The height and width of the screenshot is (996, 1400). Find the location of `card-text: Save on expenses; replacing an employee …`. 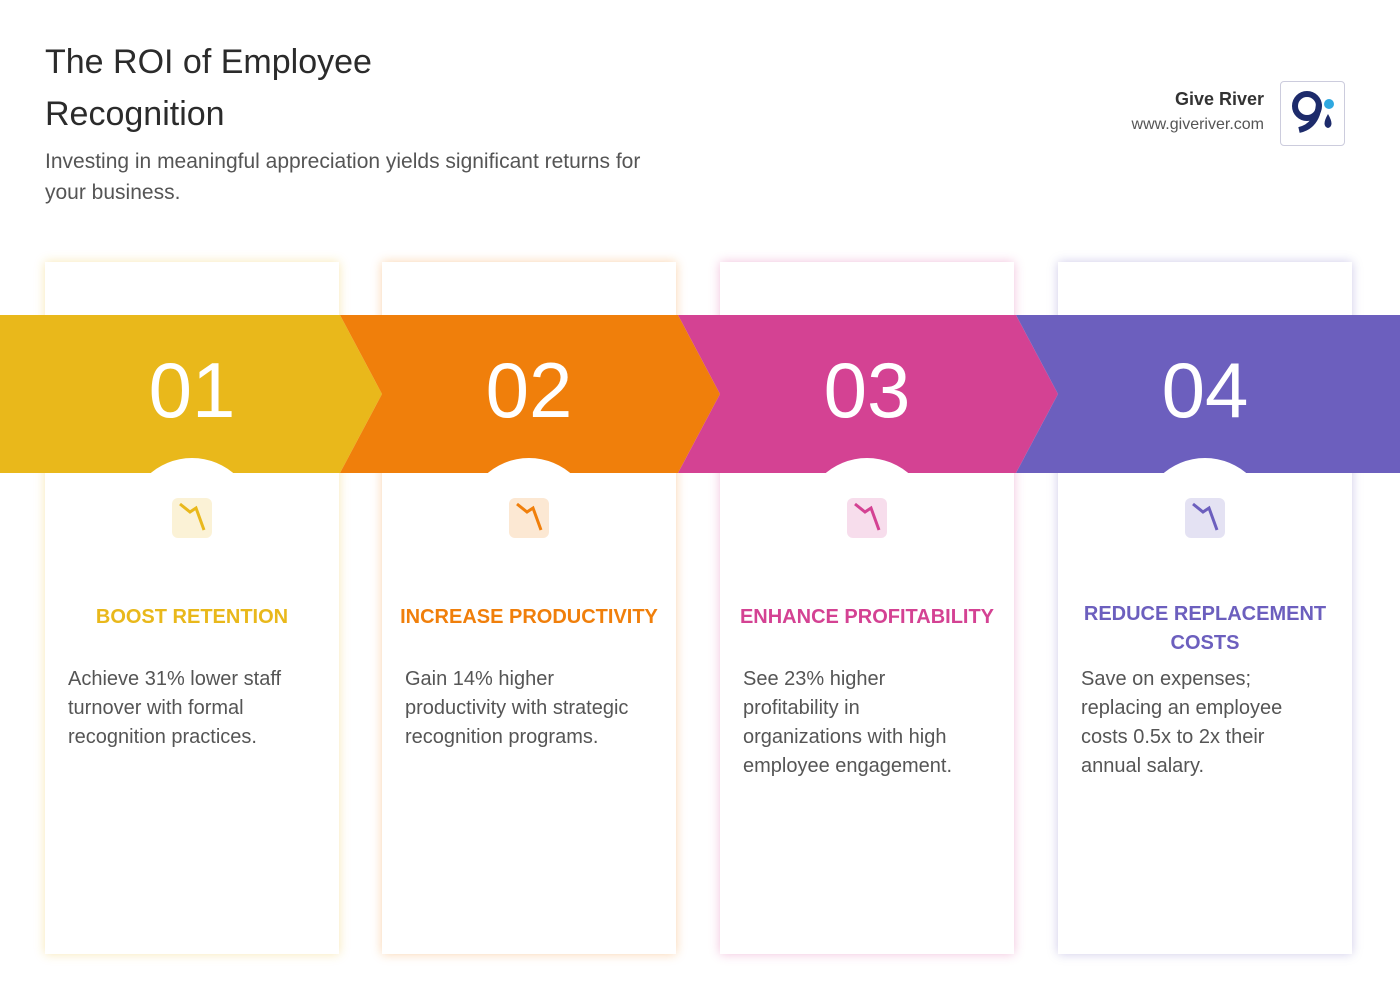

card-text: Save on expenses; replacing an employee … is located at coordinates (1182, 722).